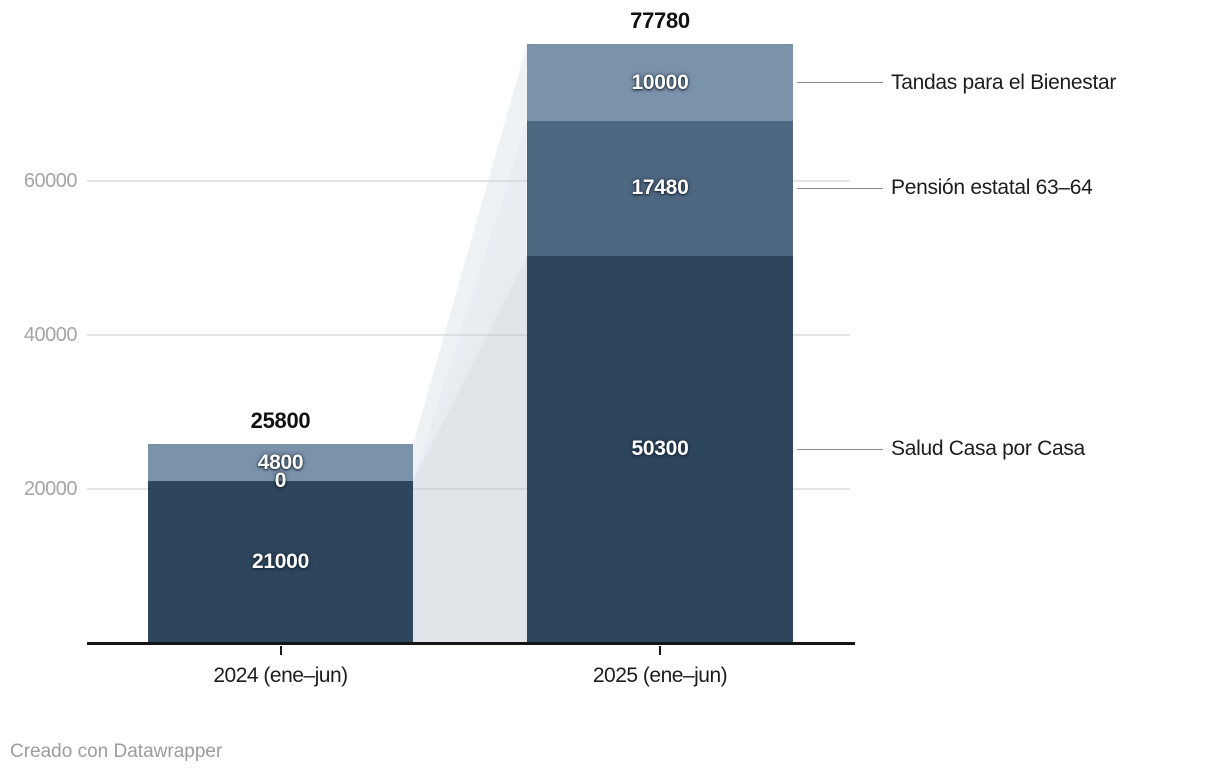  I want to click on bar-value-label: 10000, so click(660, 82).